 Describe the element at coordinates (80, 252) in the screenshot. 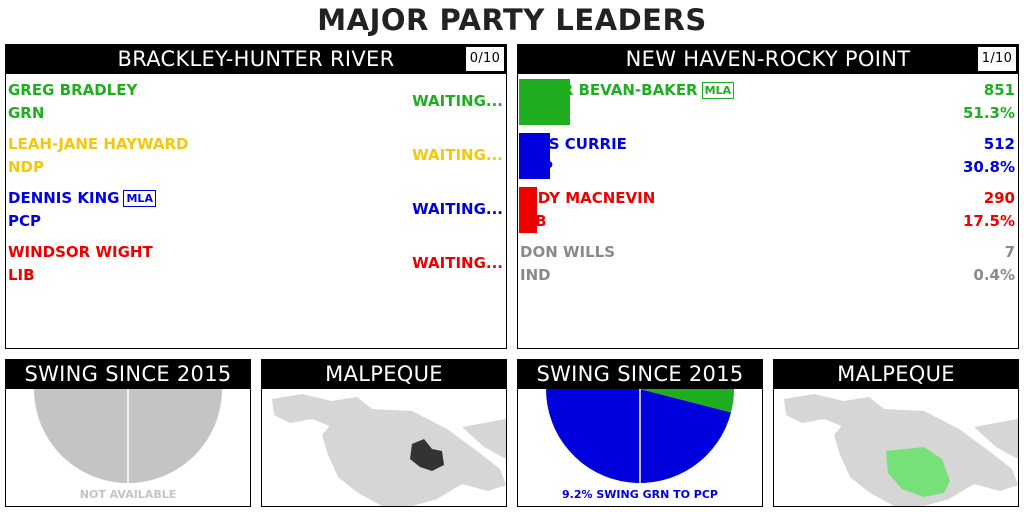

I see `candidate-name: WINDSOR WIGHT` at that location.